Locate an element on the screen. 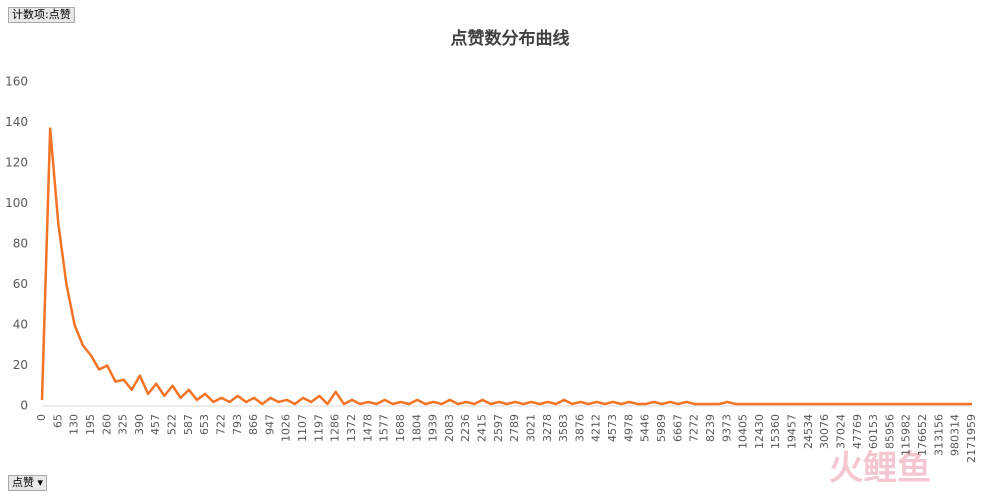 The width and height of the screenshot is (986, 496). x-tick-label: 1688 is located at coordinates (400, 428).